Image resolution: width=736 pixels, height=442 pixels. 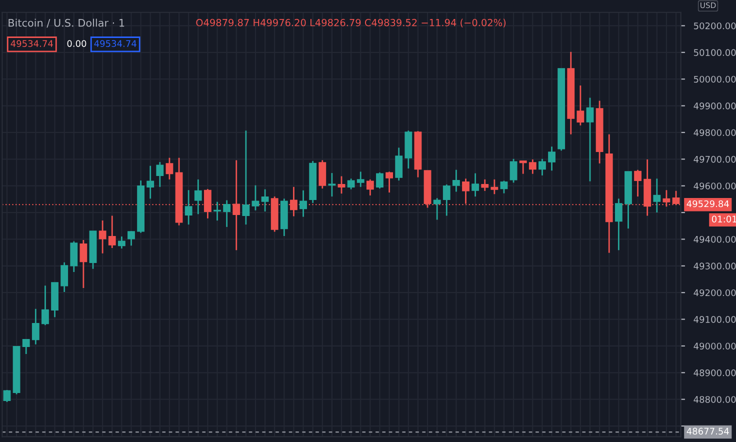 I want to click on annotation: 0.00, so click(x=76, y=43).